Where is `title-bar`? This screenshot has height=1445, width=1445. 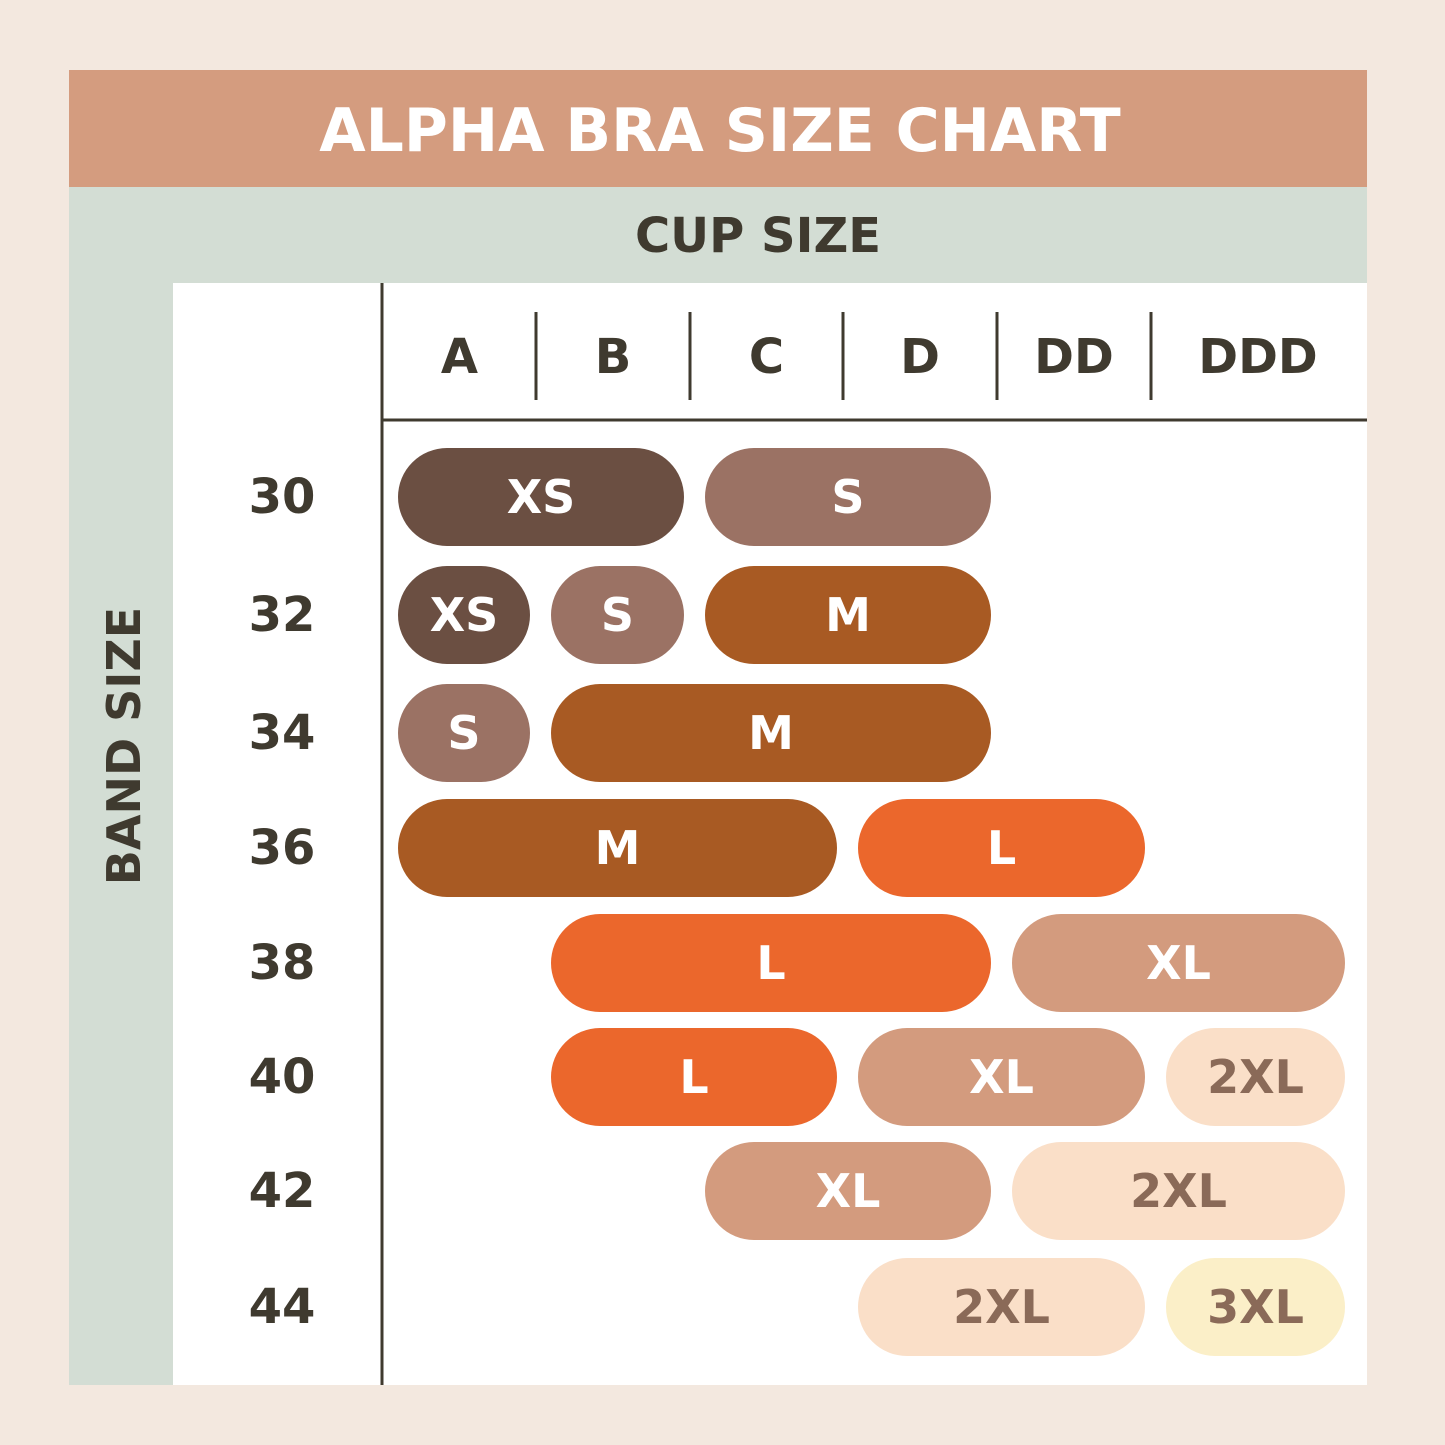 title-bar is located at coordinates (718, 128).